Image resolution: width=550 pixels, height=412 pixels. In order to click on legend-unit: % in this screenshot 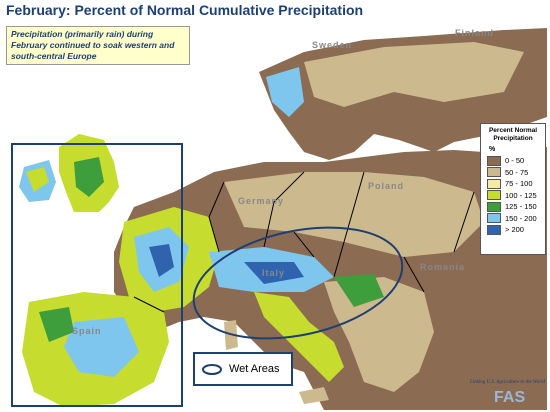, I will do `click(492, 149)`.